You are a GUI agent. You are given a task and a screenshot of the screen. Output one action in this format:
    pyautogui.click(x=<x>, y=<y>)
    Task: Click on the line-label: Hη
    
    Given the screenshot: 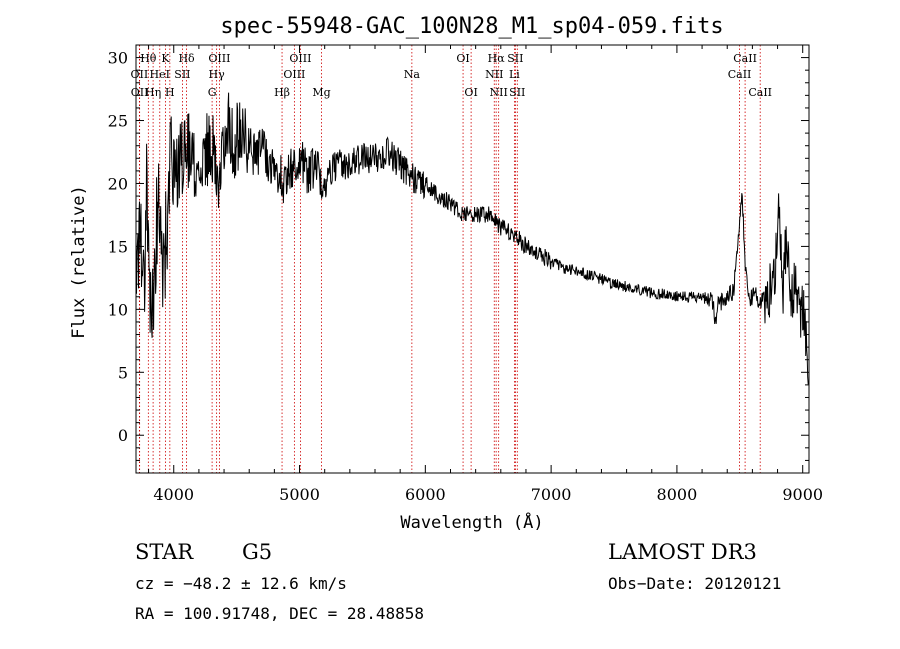 What is the action you would take?
    pyautogui.click(x=153, y=92)
    